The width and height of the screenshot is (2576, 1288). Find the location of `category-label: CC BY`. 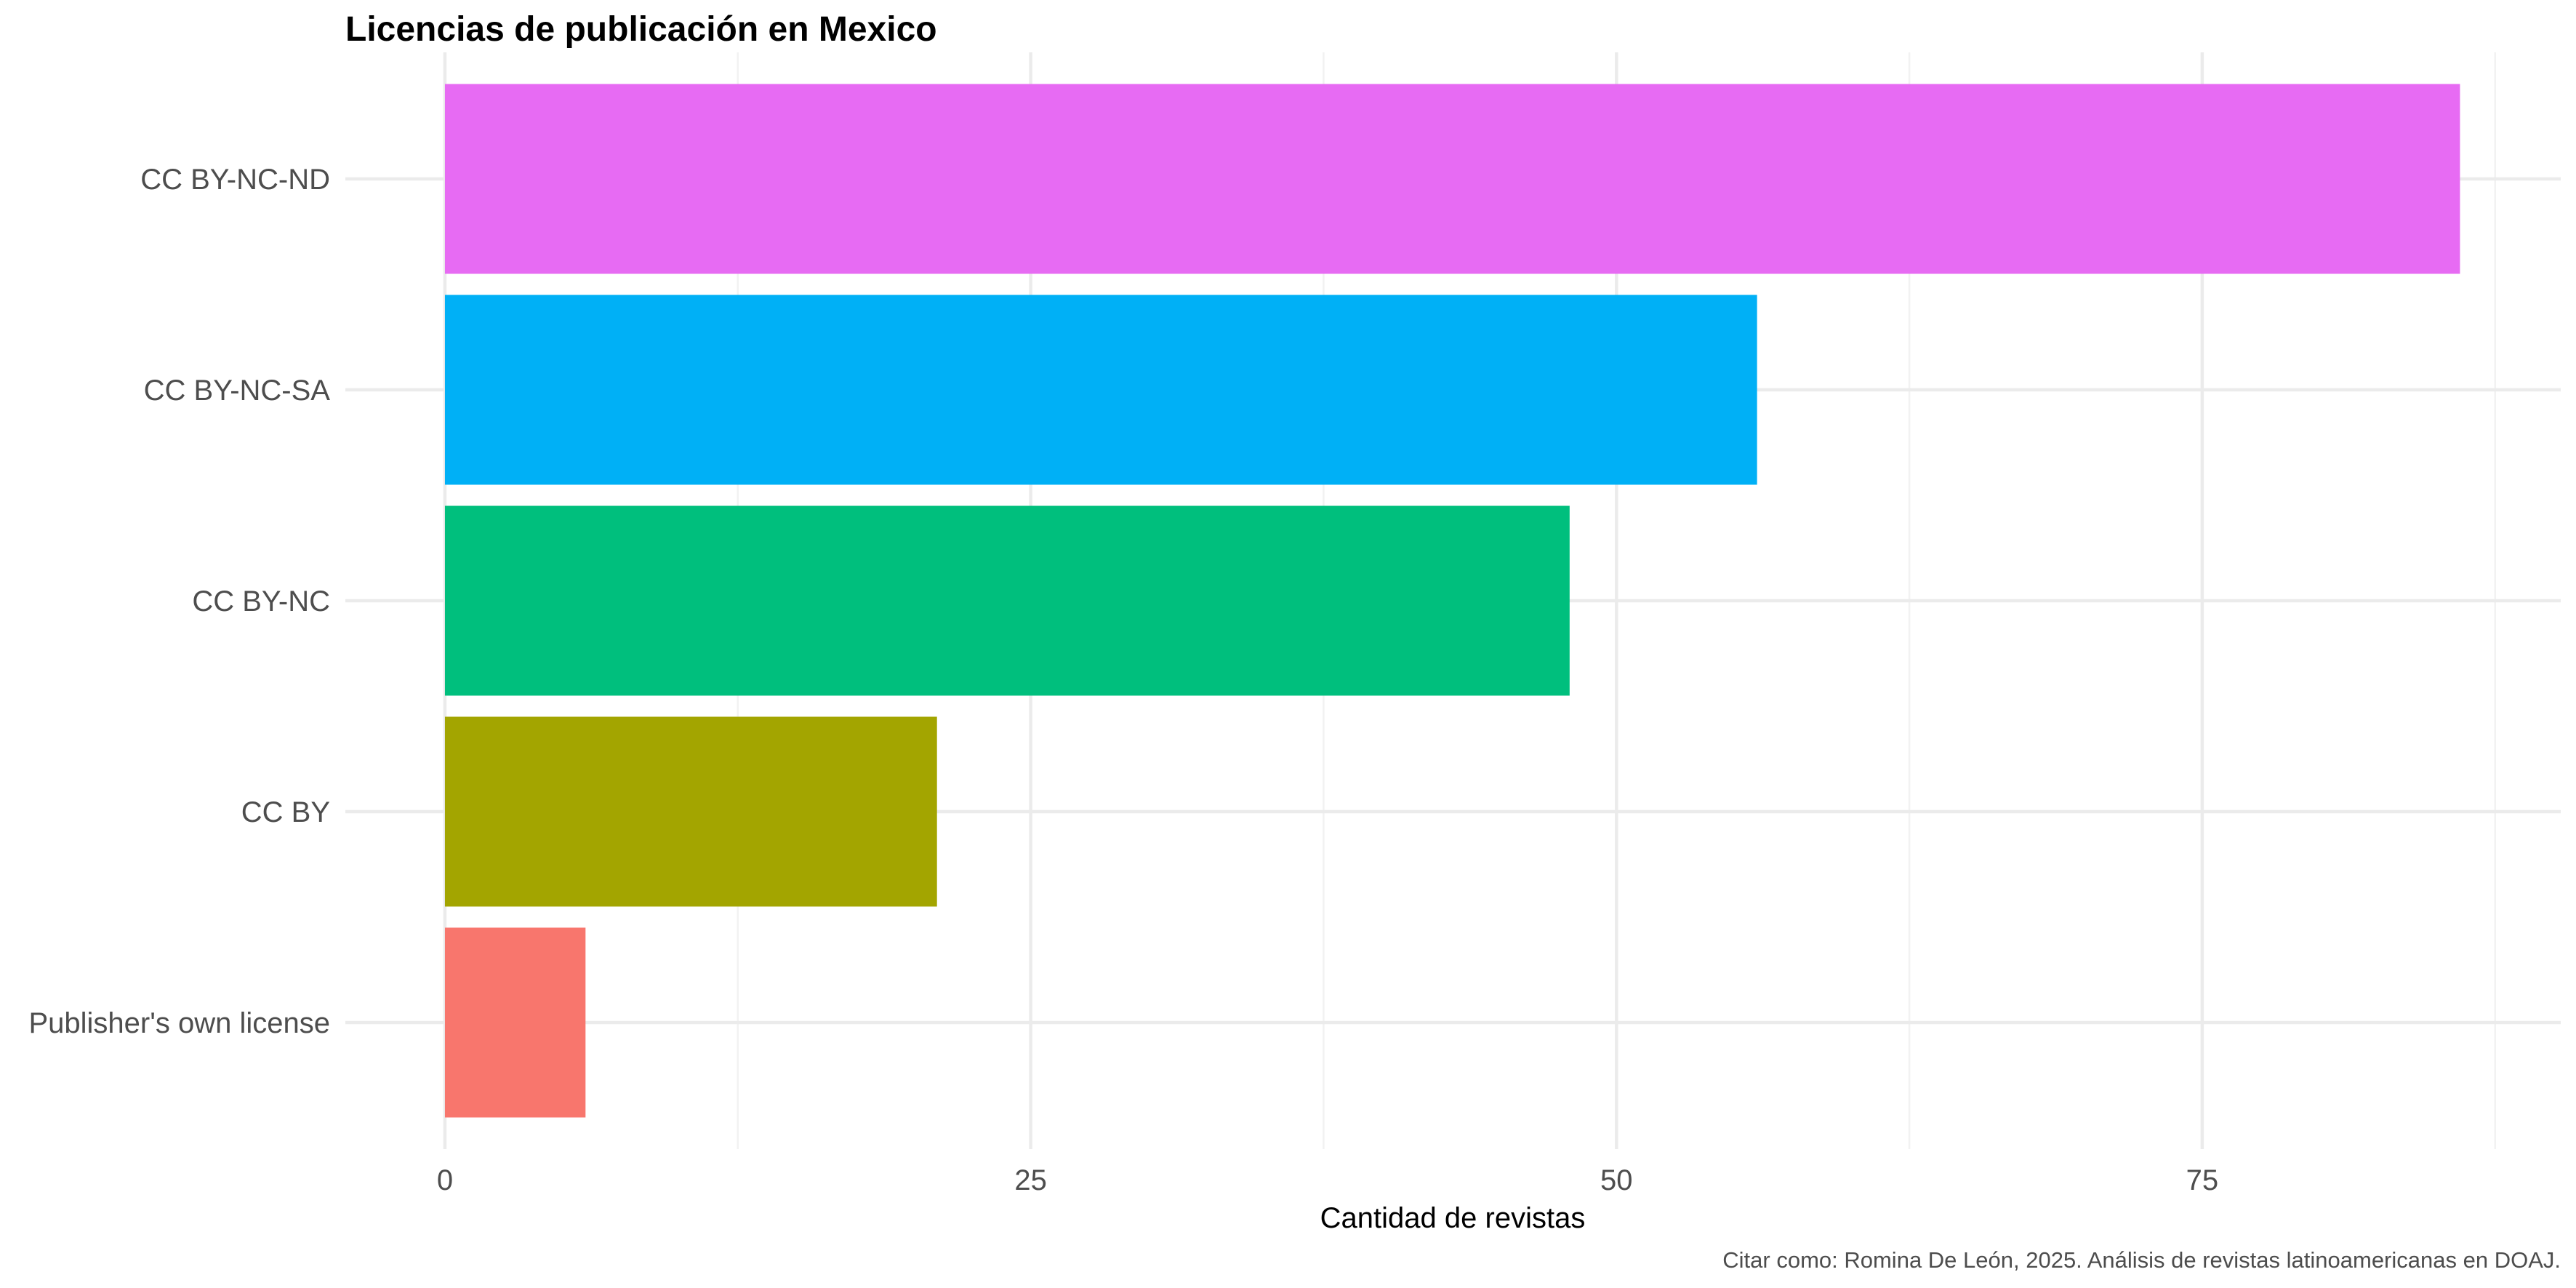

category-label: CC BY is located at coordinates (286, 812).